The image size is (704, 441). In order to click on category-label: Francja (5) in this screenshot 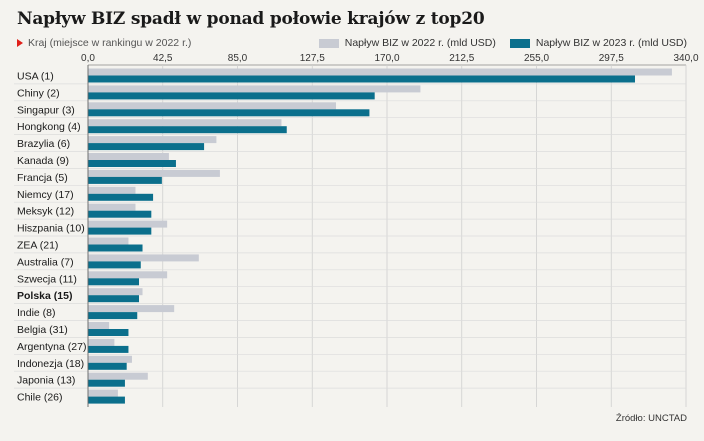, I will do `click(42, 178)`.